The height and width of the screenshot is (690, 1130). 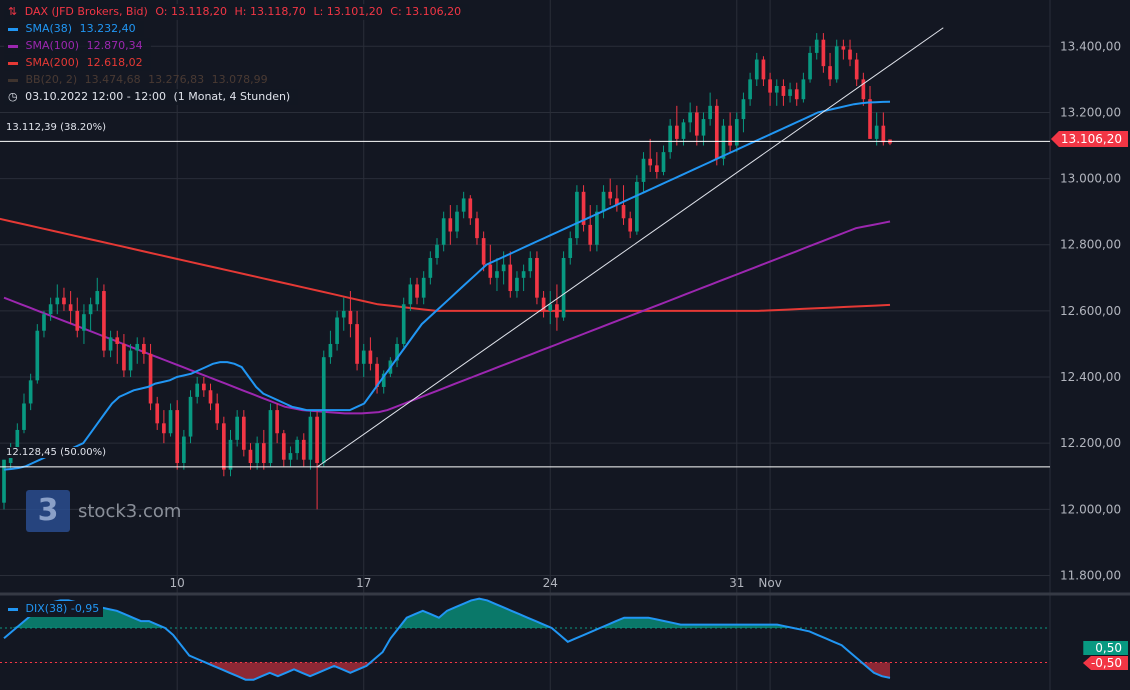 I want to click on legend-sma38: SMA(38) 13.232,40, so click(x=74, y=29).